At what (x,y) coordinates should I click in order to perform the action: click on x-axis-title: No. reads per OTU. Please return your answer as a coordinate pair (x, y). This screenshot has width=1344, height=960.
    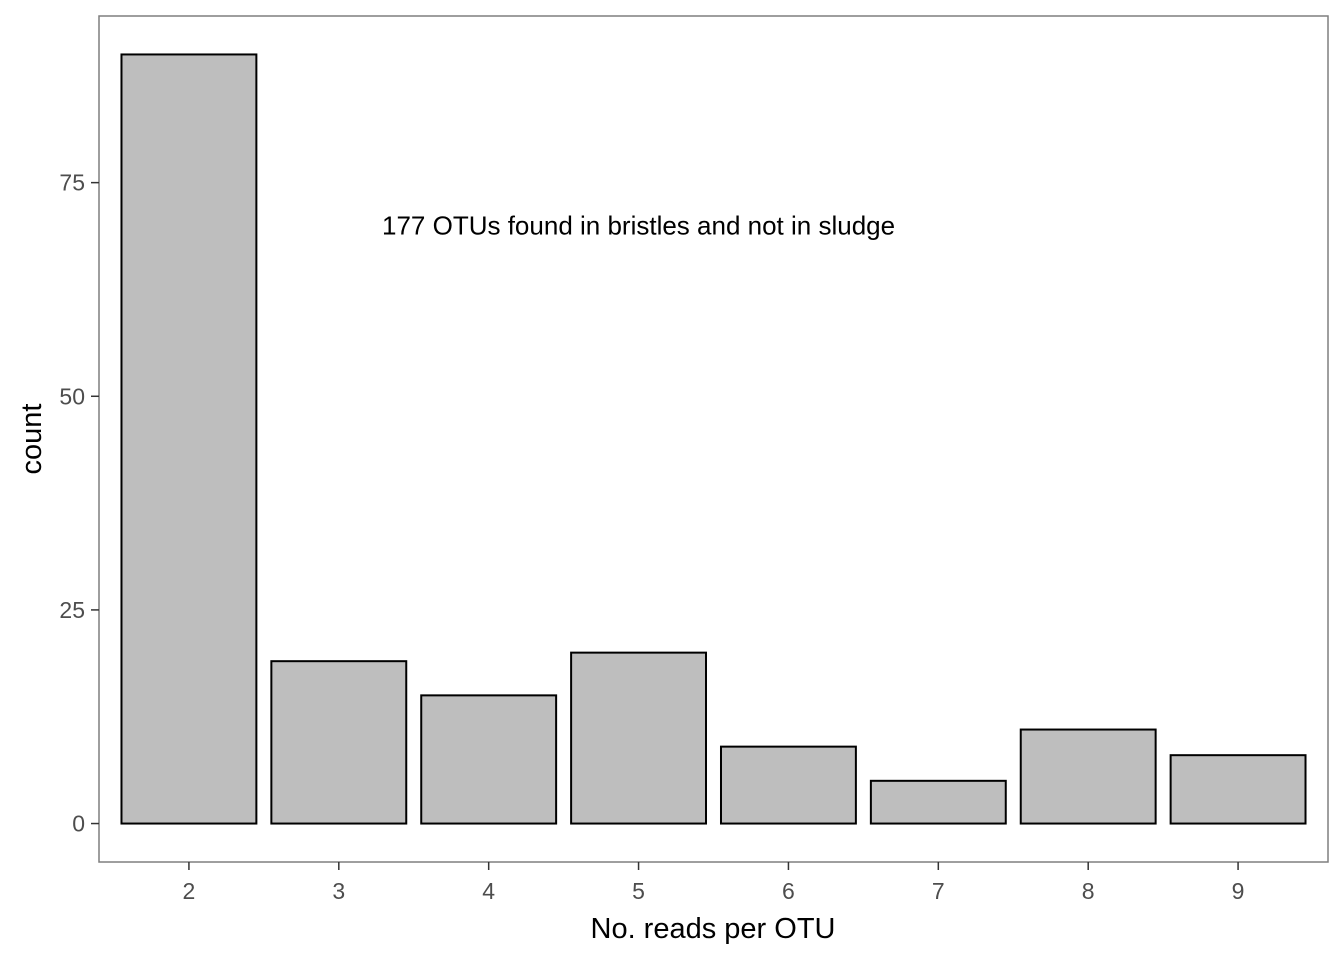
    Looking at the image, I should click on (713, 929).